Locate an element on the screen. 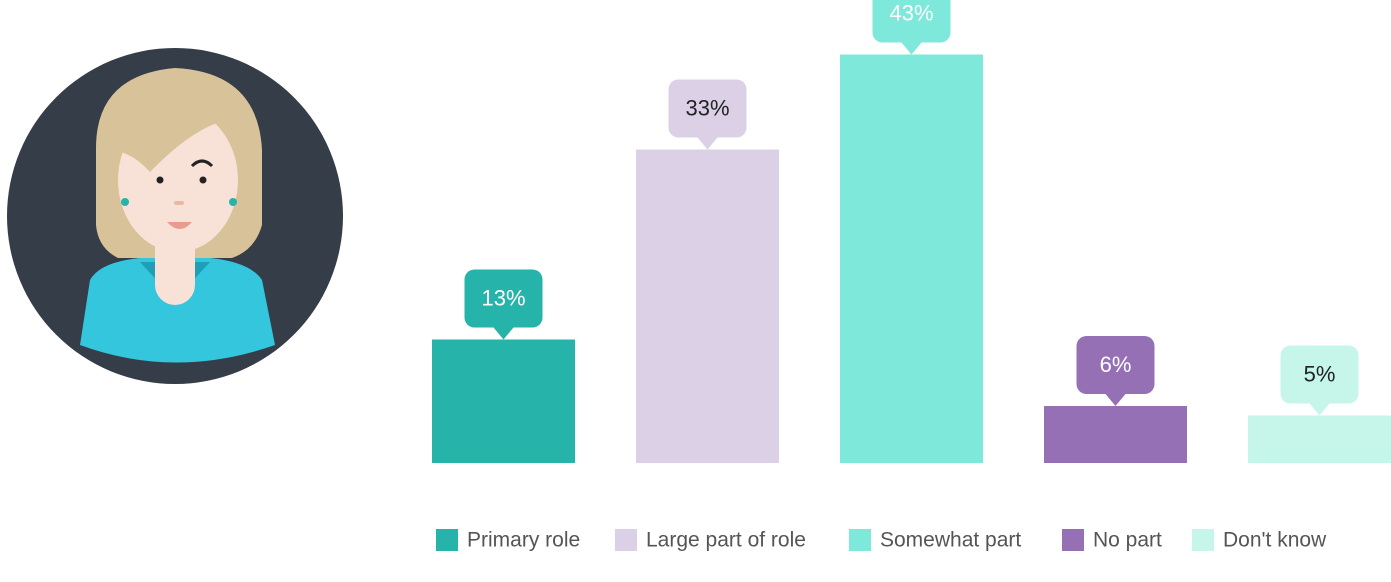  legend-label: No part is located at coordinates (1127, 540).